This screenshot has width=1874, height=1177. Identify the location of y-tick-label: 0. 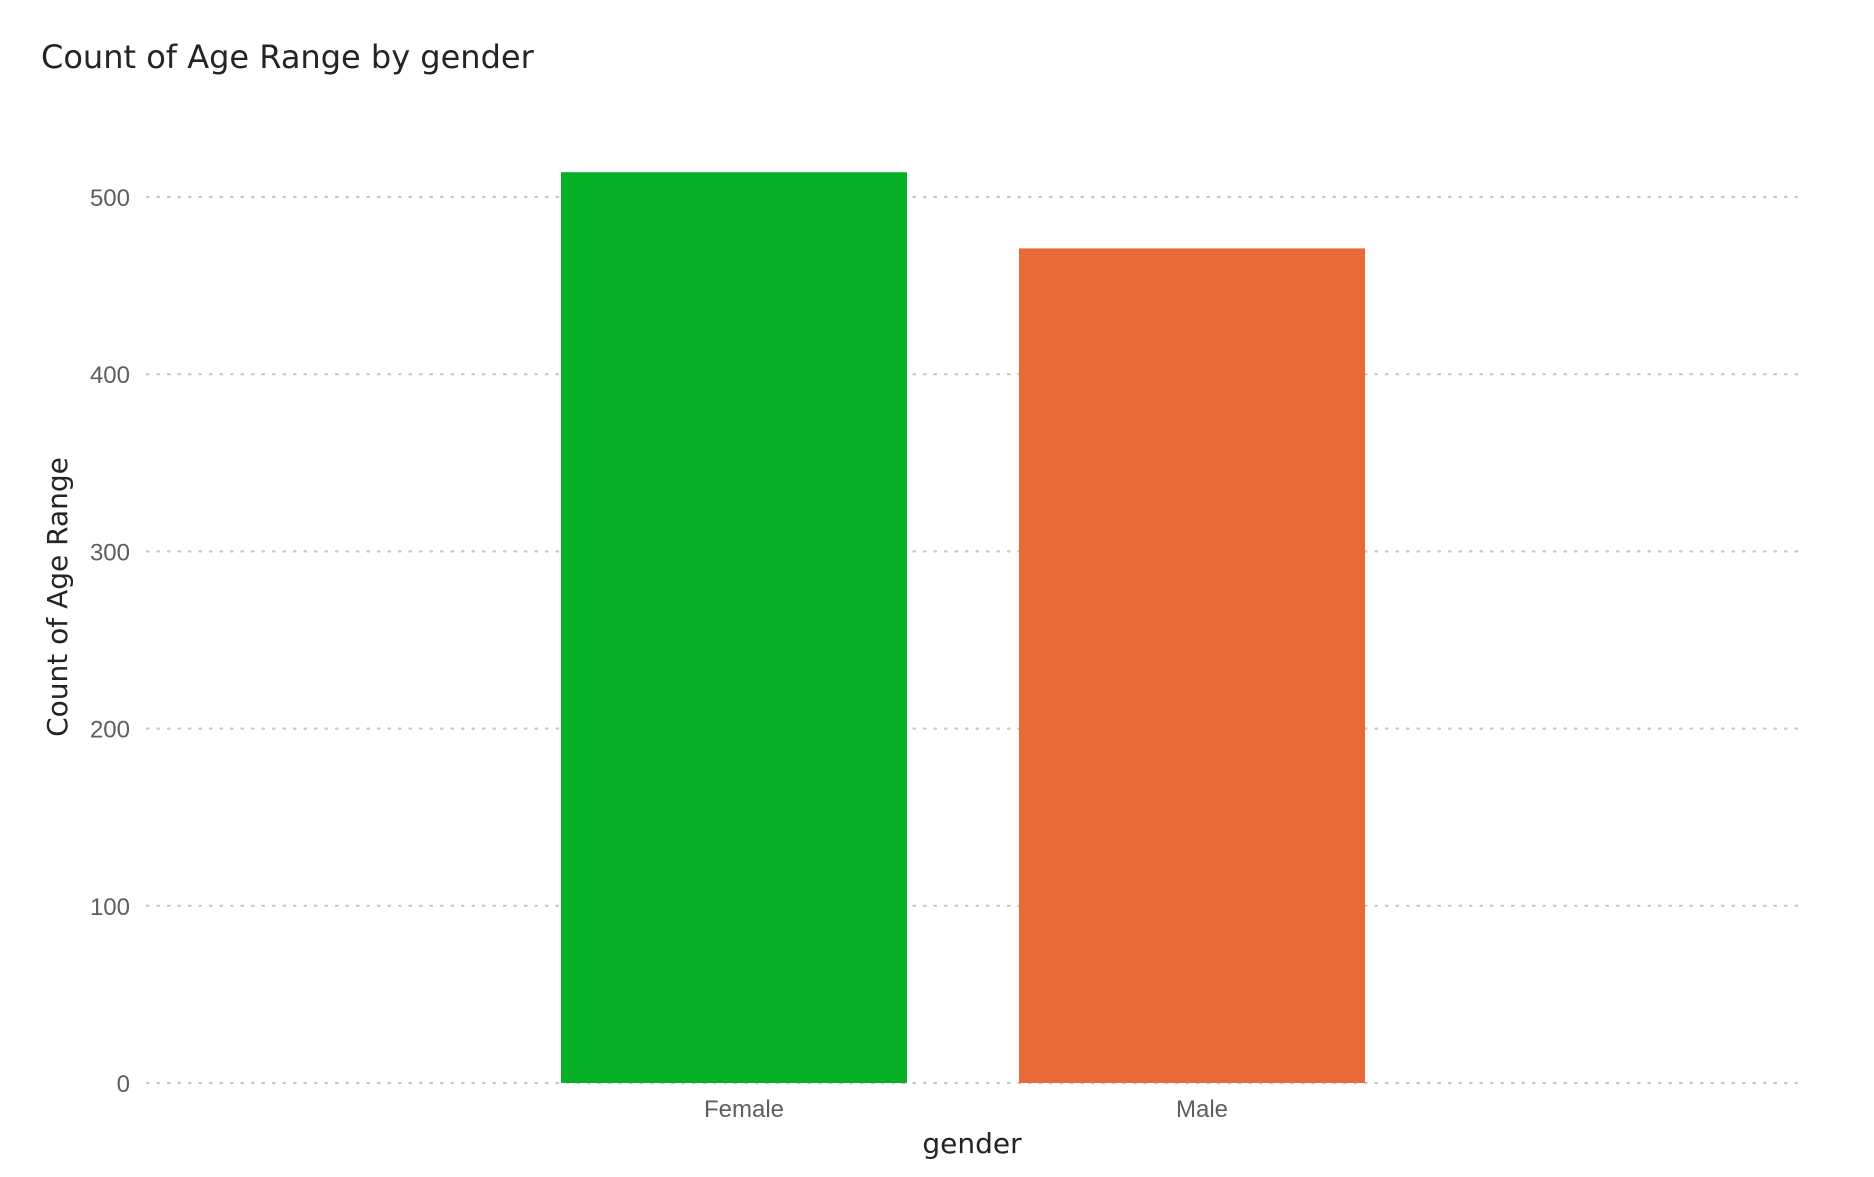
(123, 1084).